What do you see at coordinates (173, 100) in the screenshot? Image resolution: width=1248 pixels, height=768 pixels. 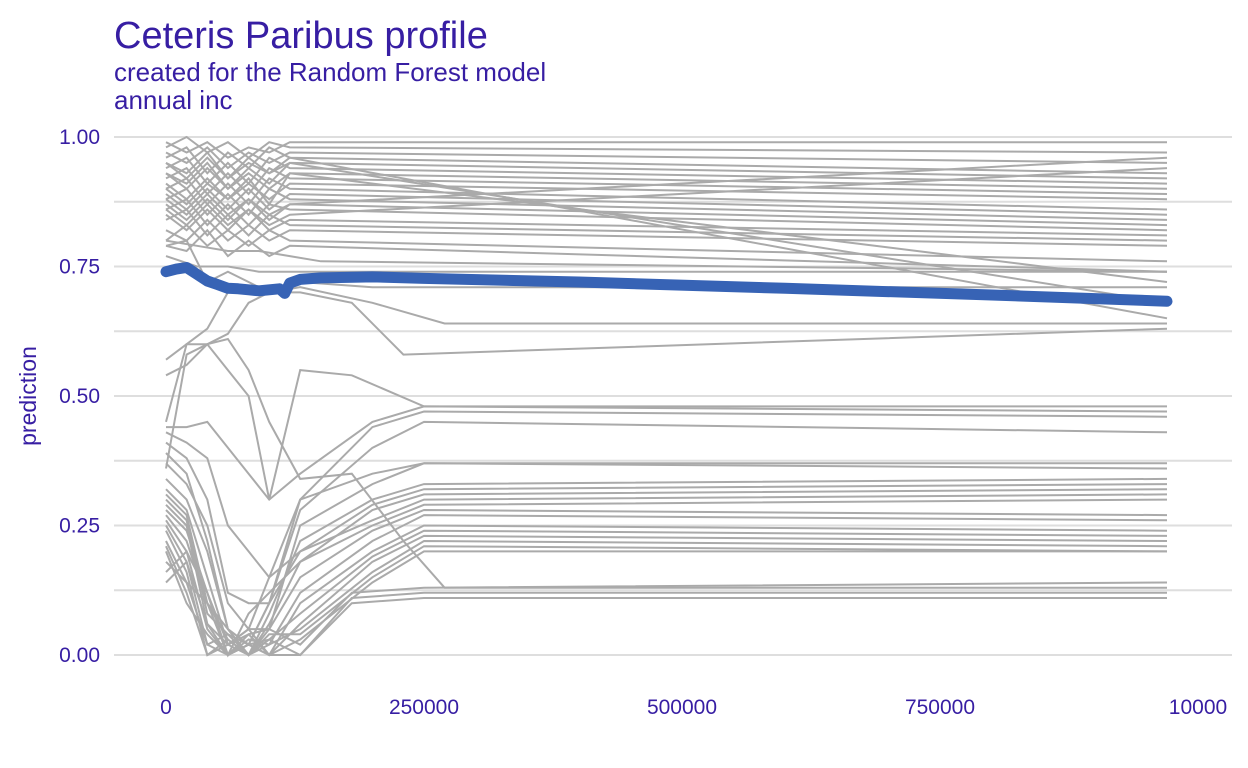 I see `chart-variable-name: annual inc` at bounding box center [173, 100].